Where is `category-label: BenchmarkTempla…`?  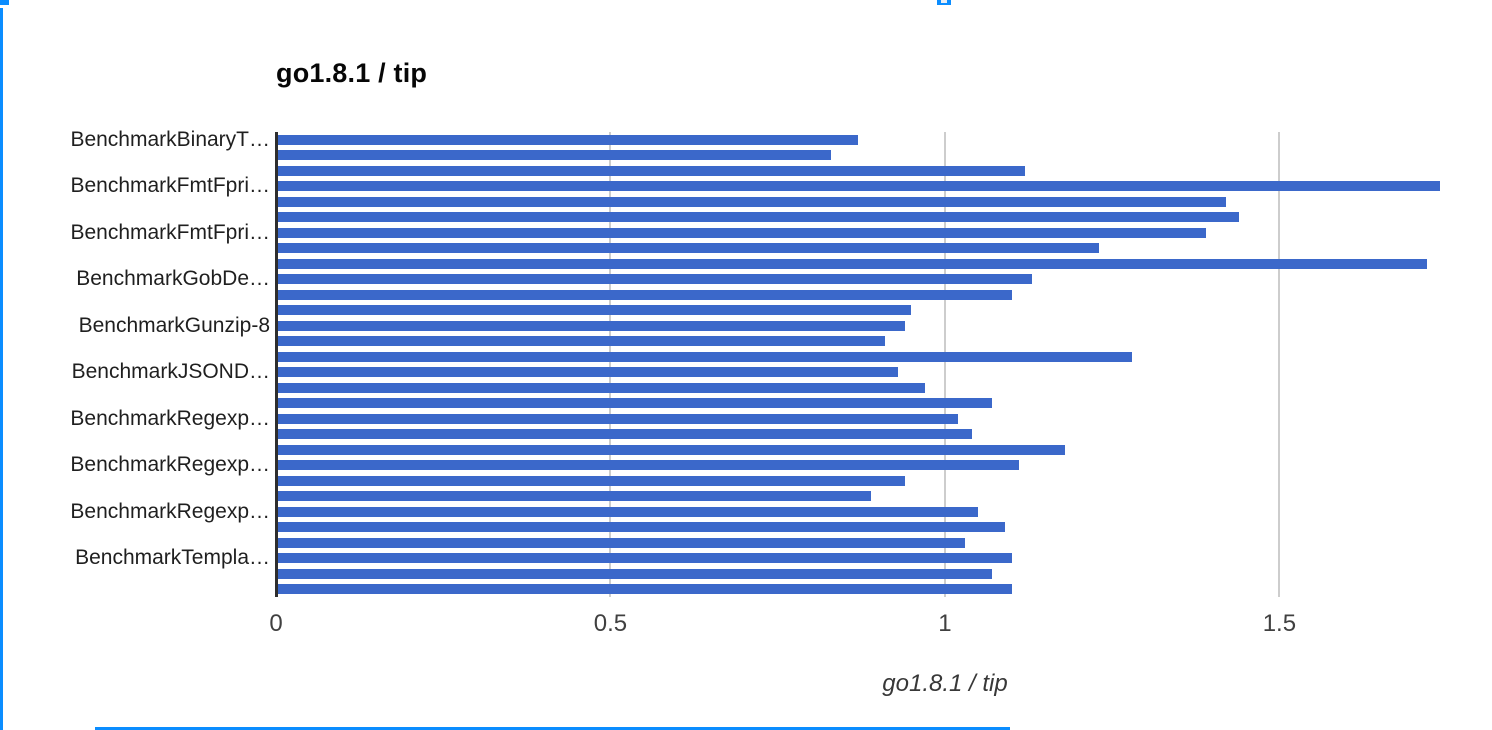
category-label: BenchmarkTempla… is located at coordinates (172, 558).